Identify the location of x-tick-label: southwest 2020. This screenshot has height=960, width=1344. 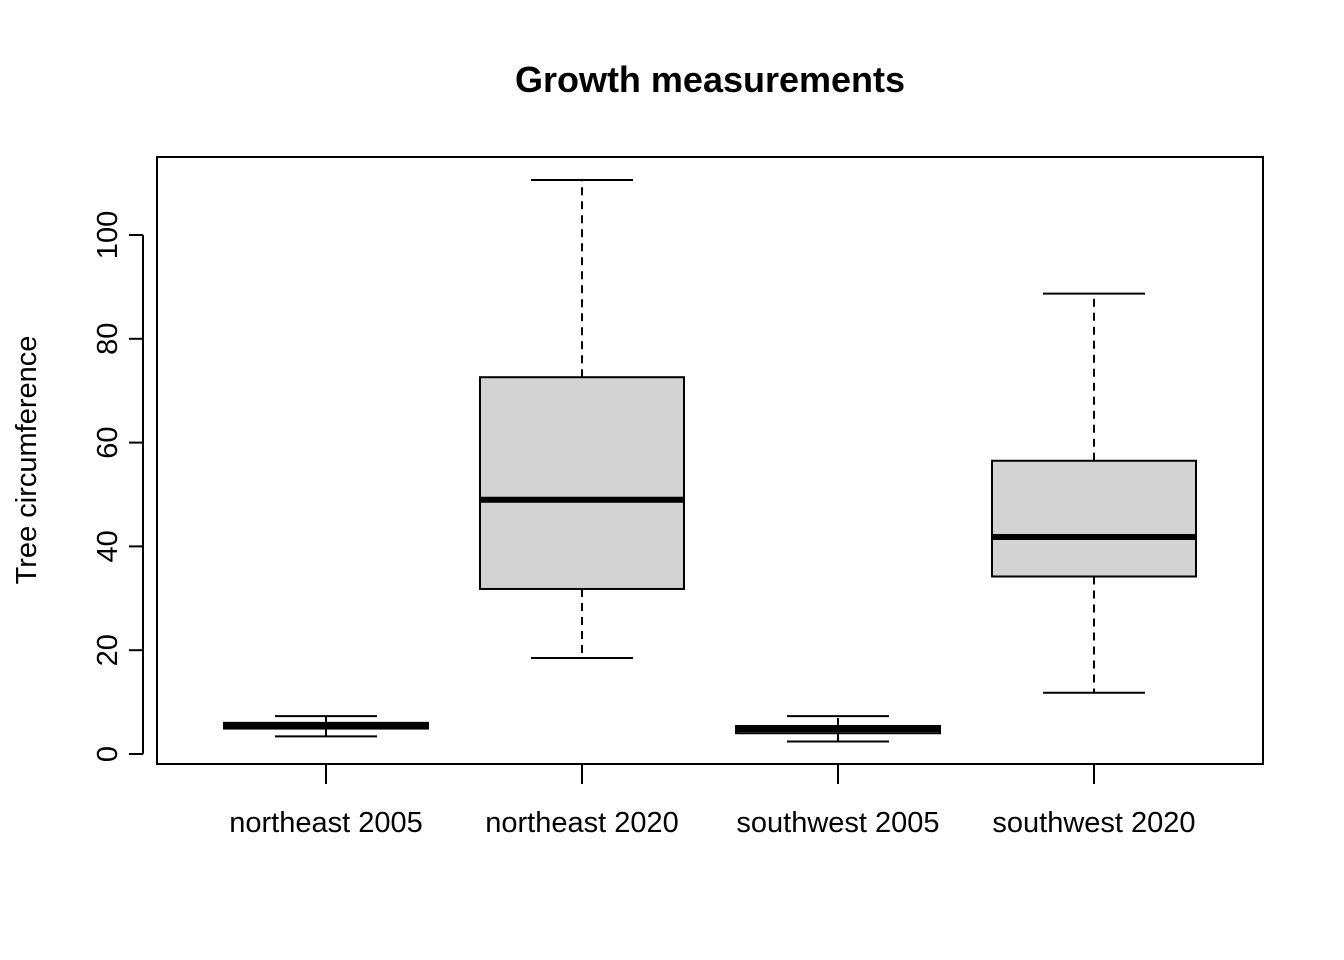
(1093, 823).